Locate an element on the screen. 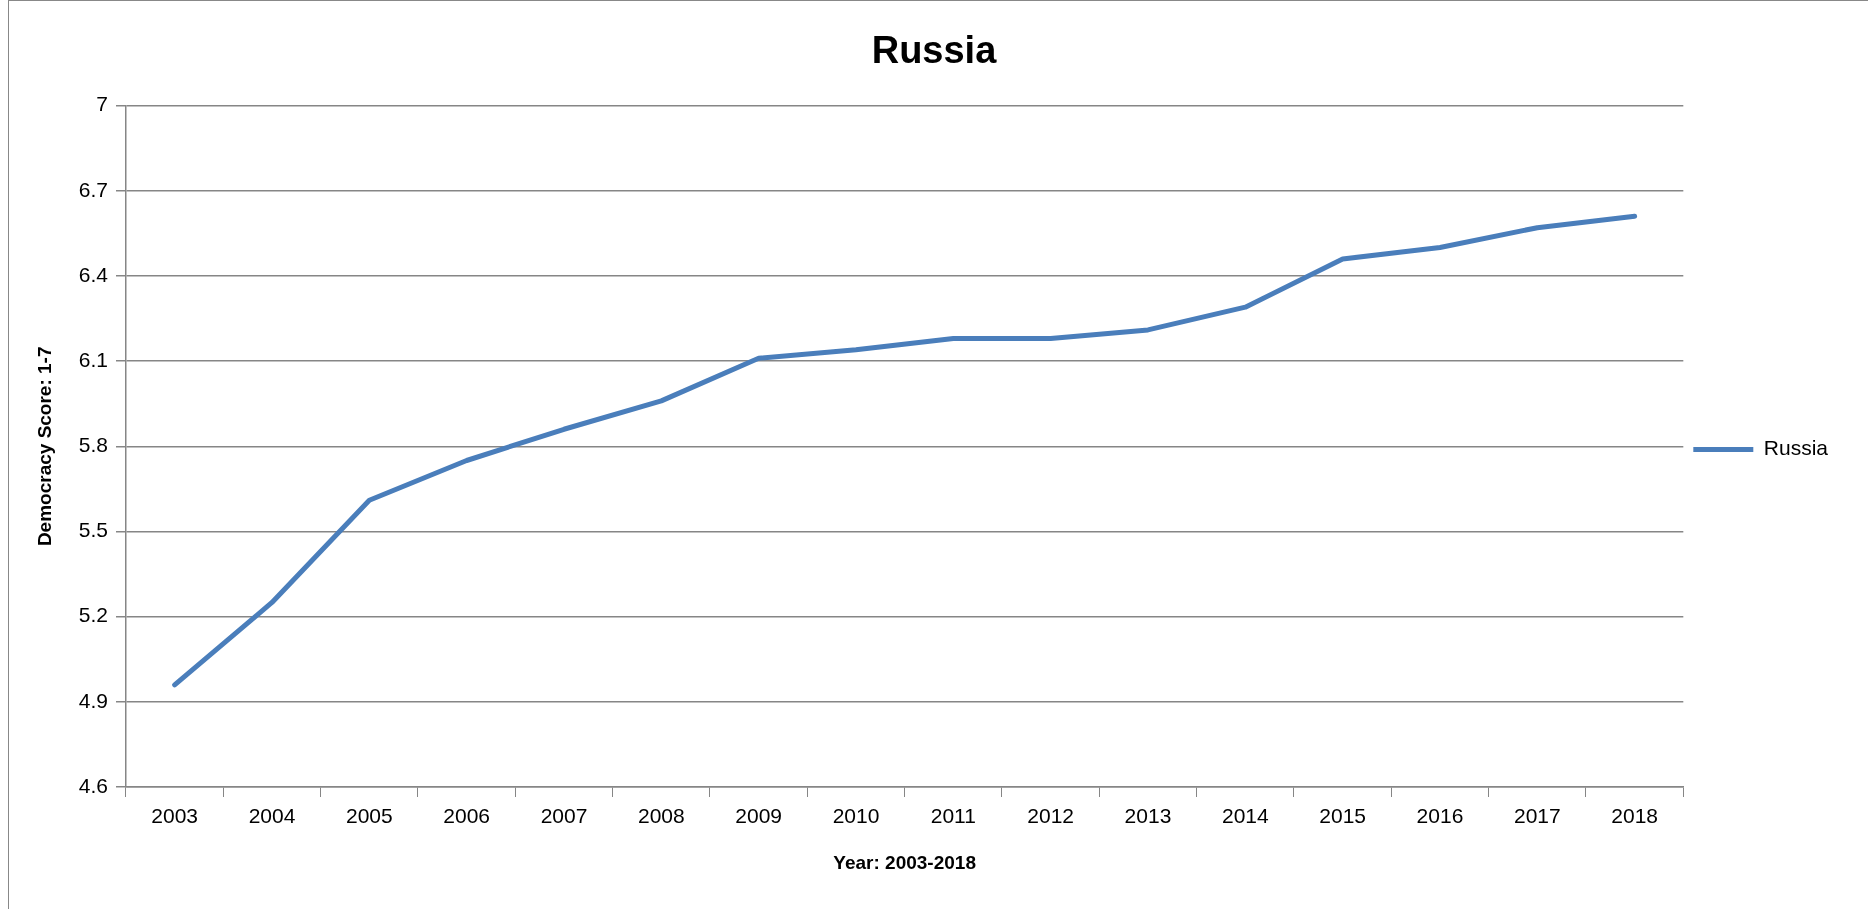 This screenshot has width=1868, height=909. x-tick-label: 2007 is located at coordinates (564, 816).